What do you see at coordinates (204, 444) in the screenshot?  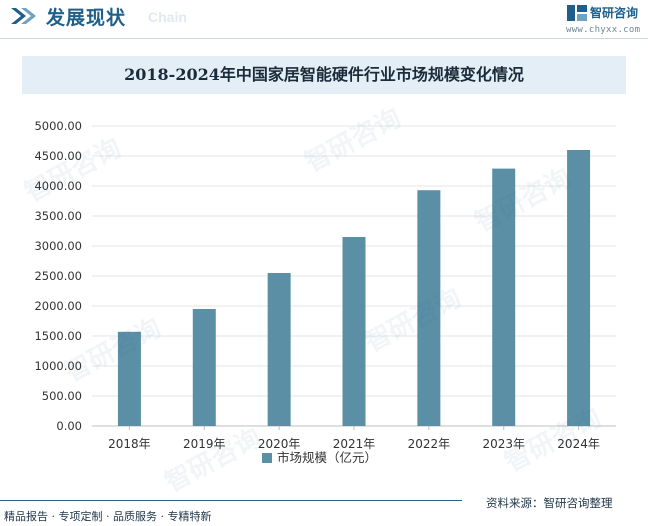 I see `x-tick-label: 2019年` at bounding box center [204, 444].